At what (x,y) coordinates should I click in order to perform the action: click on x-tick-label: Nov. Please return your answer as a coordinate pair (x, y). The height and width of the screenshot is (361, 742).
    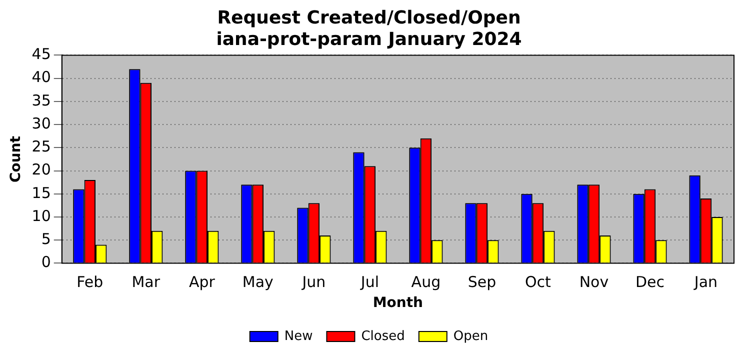
    Looking at the image, I should click on (594, 282).